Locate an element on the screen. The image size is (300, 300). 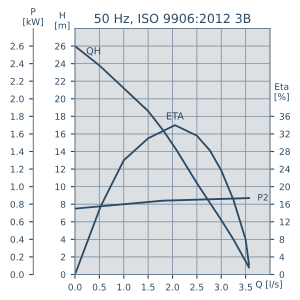
y3-tick-label: 2.4 is located at coordinates (17, 64).